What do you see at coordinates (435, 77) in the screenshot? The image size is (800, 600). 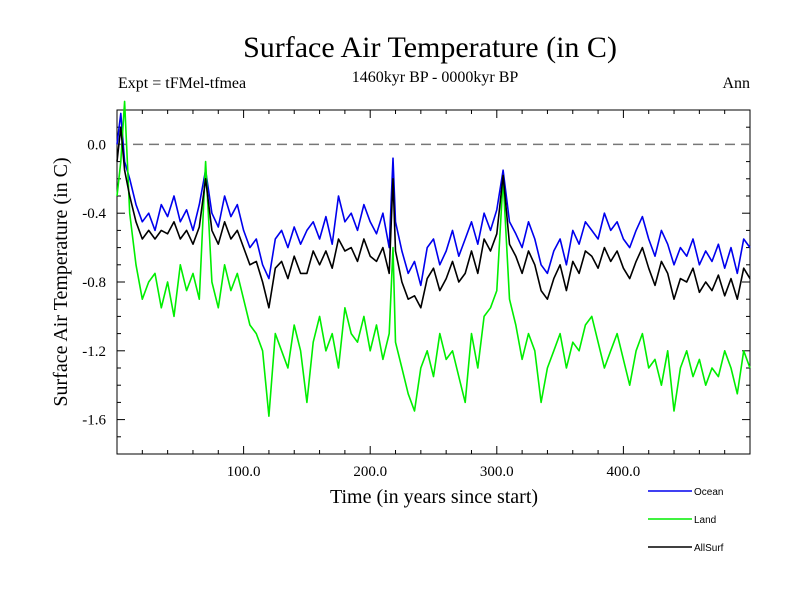 I see `chart-subtitle: 1460kyr BP - 0000kyr BP` at bounding box center [435, 77].